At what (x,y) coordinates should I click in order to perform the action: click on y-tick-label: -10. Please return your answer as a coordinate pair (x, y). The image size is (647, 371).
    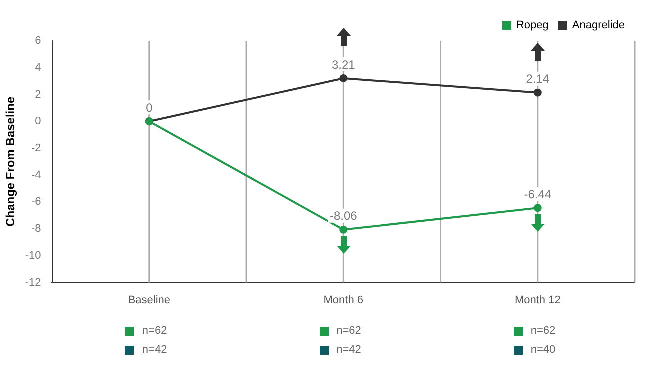
    Looking at the image, I should click on (33, 256).